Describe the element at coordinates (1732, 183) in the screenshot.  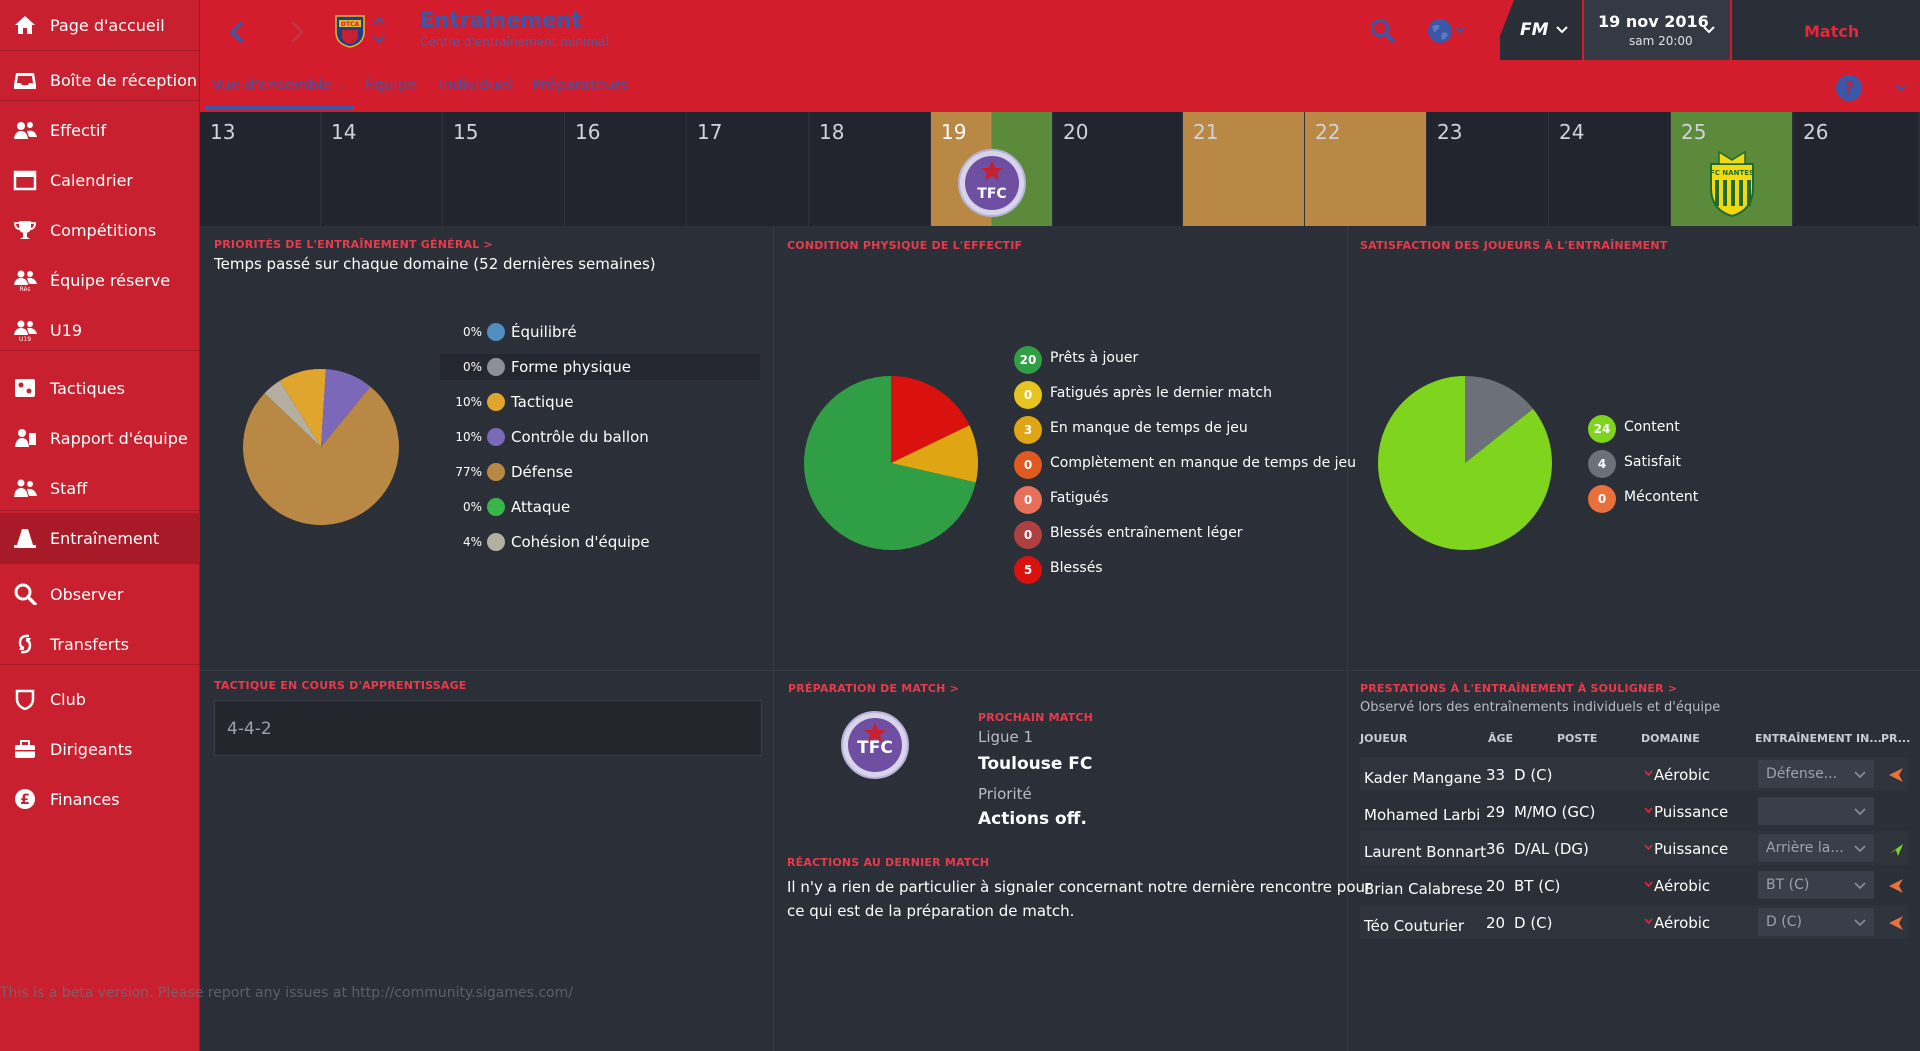
I see `opponent-badge-icon: FC NANTES` at that location.